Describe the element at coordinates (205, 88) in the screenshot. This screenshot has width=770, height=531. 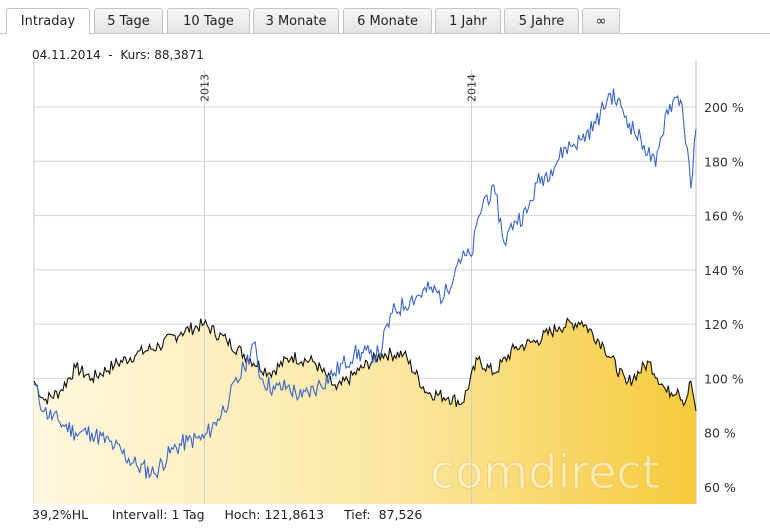
I see `year-label-2013: 2013` at that location.